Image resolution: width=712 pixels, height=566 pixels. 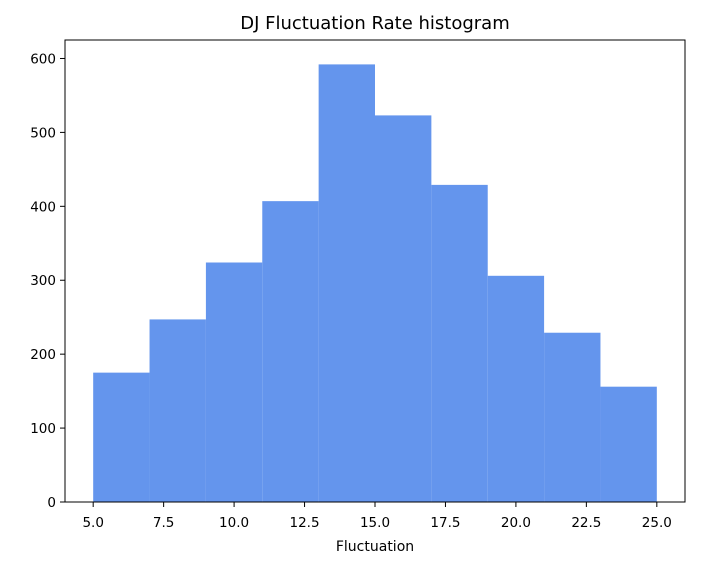 I want to click on y-tick-label: 200, so click(x=43, y=355).